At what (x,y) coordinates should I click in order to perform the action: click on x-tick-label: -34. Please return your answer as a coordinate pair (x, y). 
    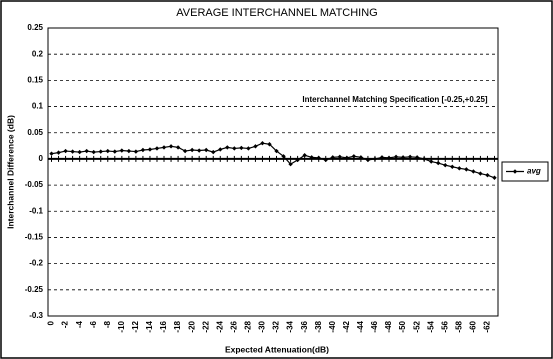
    Looking at the image, I should click on (290, 326).